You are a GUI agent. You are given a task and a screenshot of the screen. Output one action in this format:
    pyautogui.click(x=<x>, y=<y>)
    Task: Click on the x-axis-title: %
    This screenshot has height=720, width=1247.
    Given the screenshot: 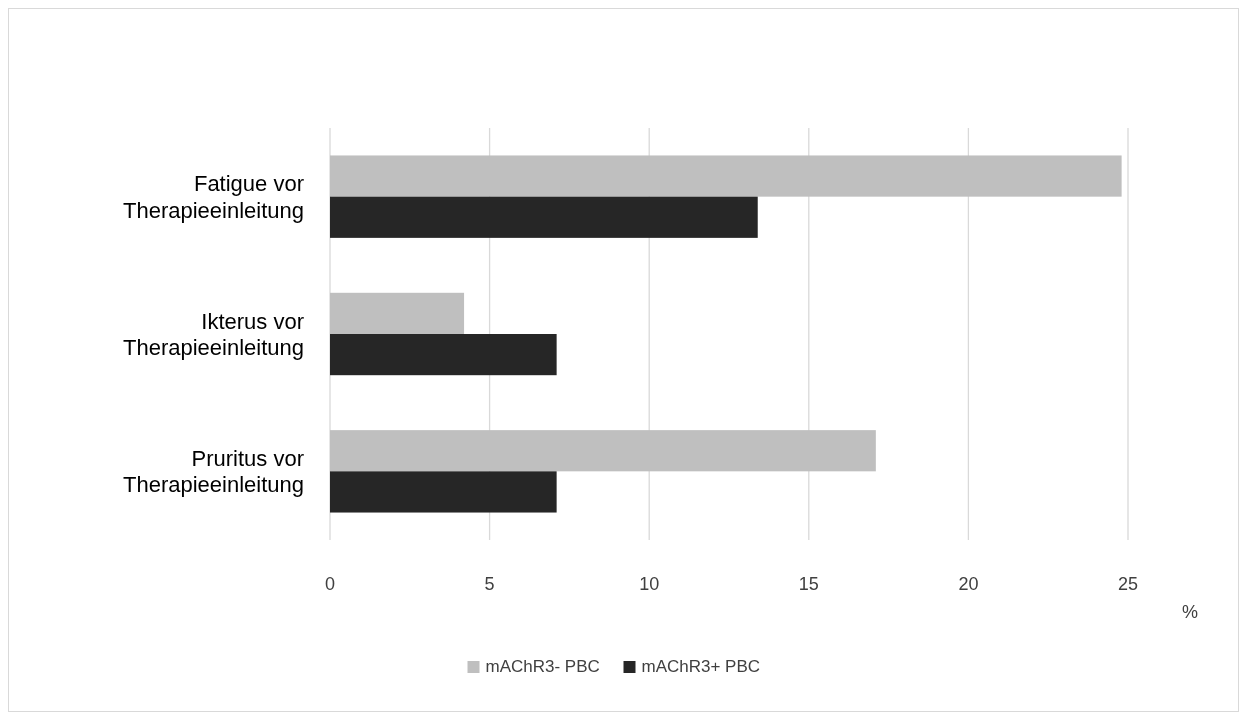 What is the action you would take?
    pyautogui.click(x=1190, y=612)
    